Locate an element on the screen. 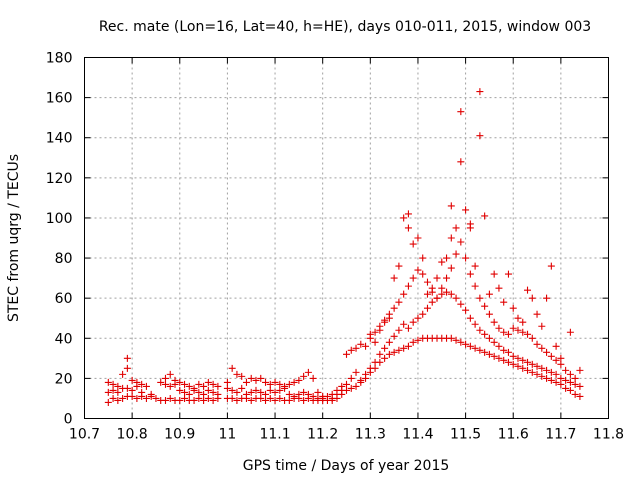 Image resolution: width=640 pixels, height=480 pixels. y-tick-label: 160 is located at coordinates (59, 99).